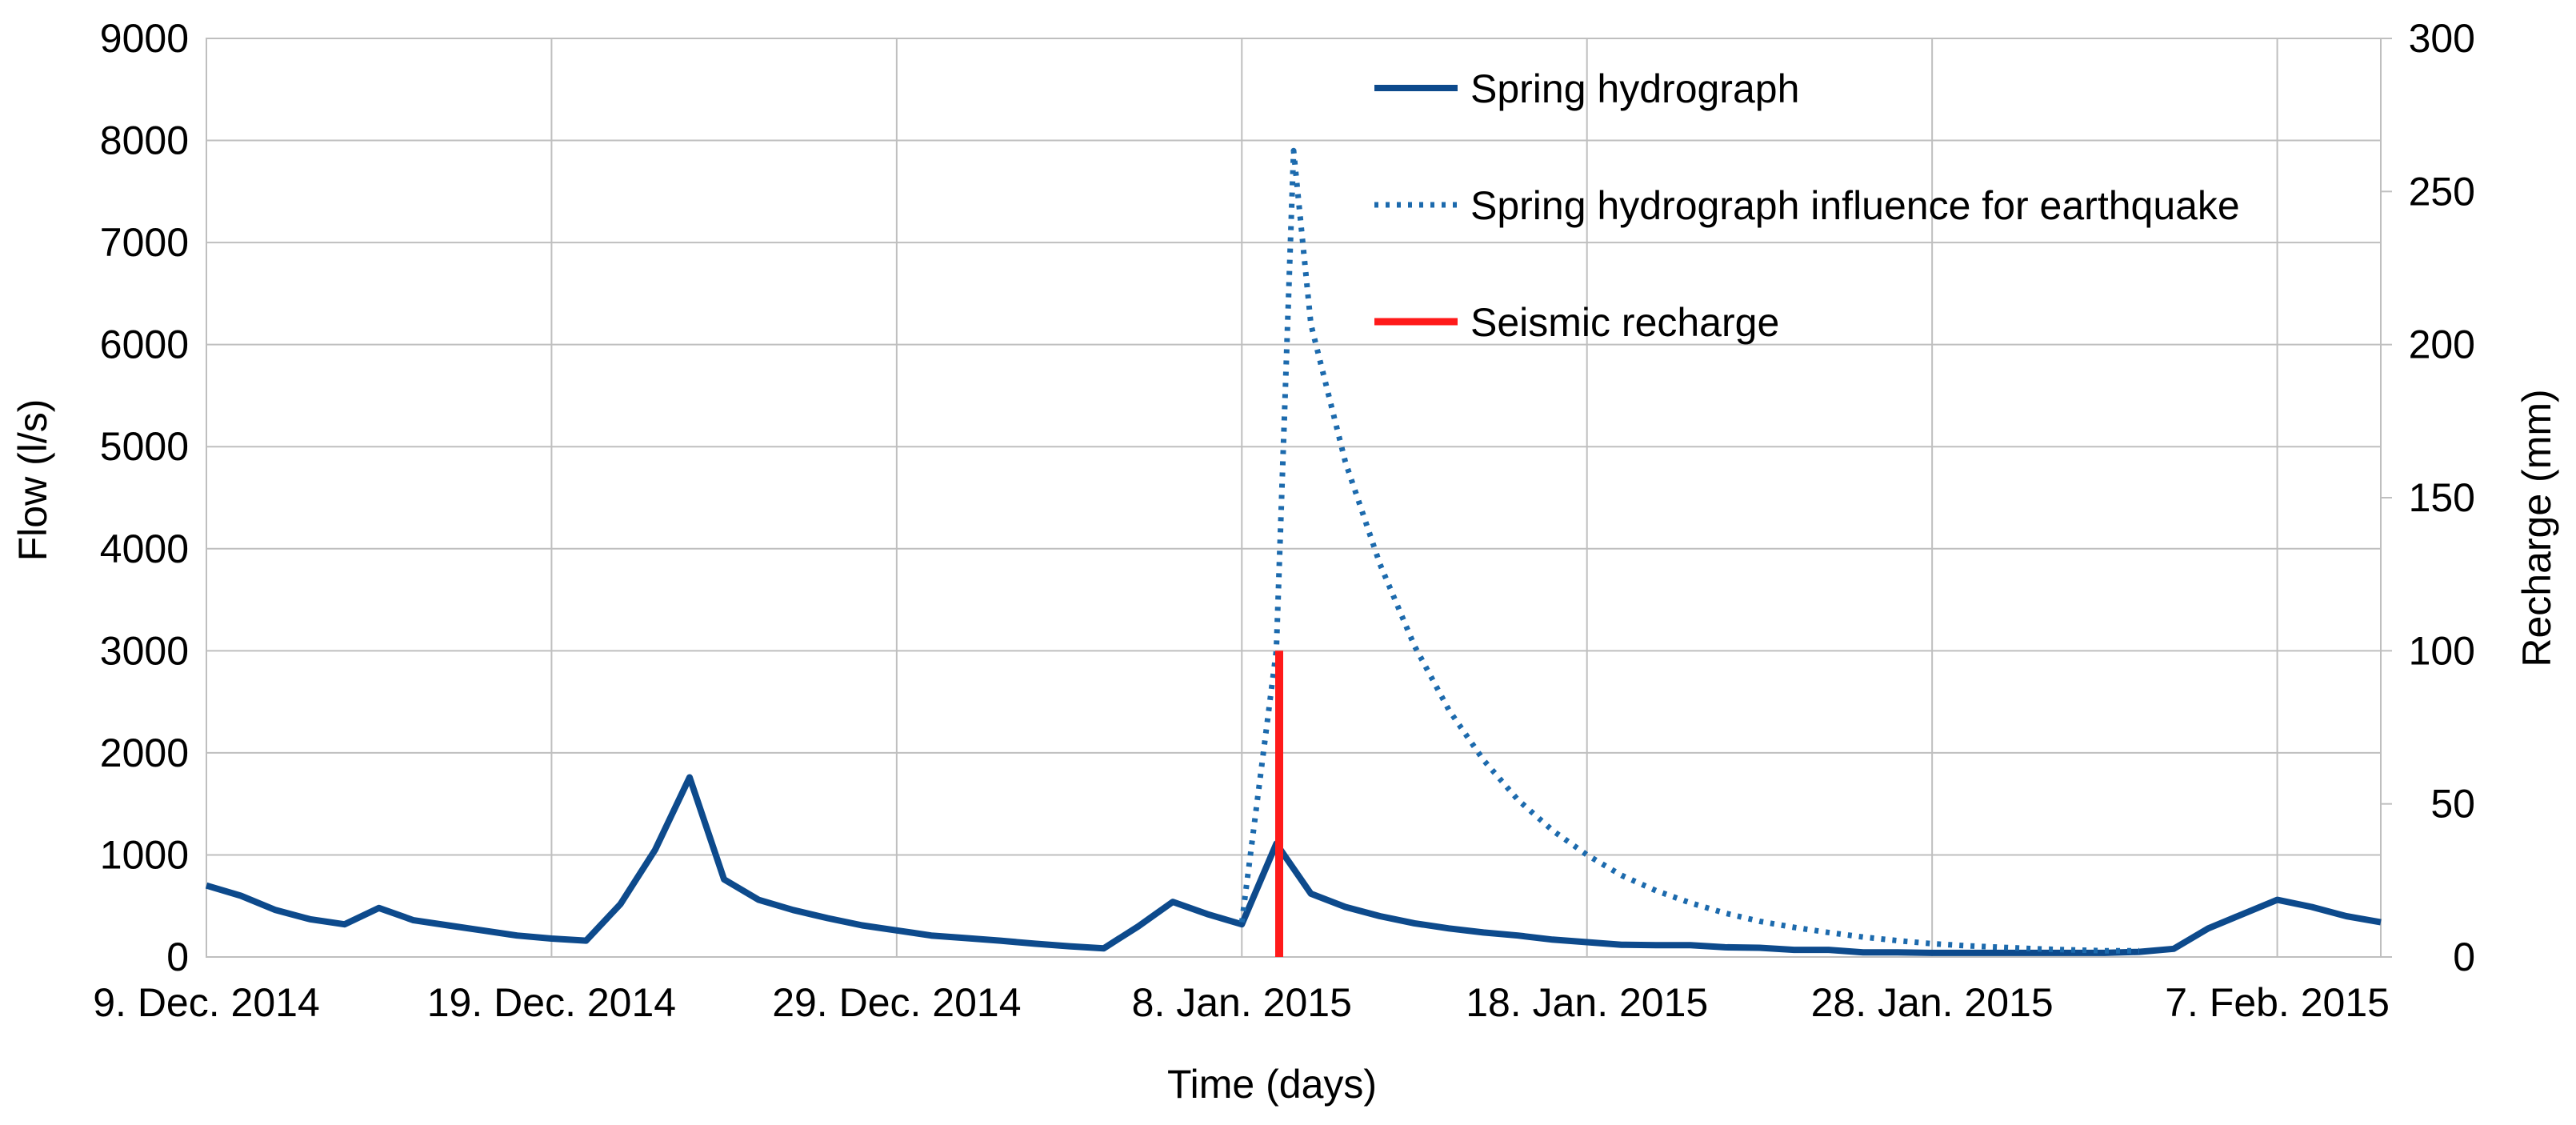 The height and width of the screenshot is (1125, 2576). I want to click on y2-tick-label: 100, so click(2442, 650).